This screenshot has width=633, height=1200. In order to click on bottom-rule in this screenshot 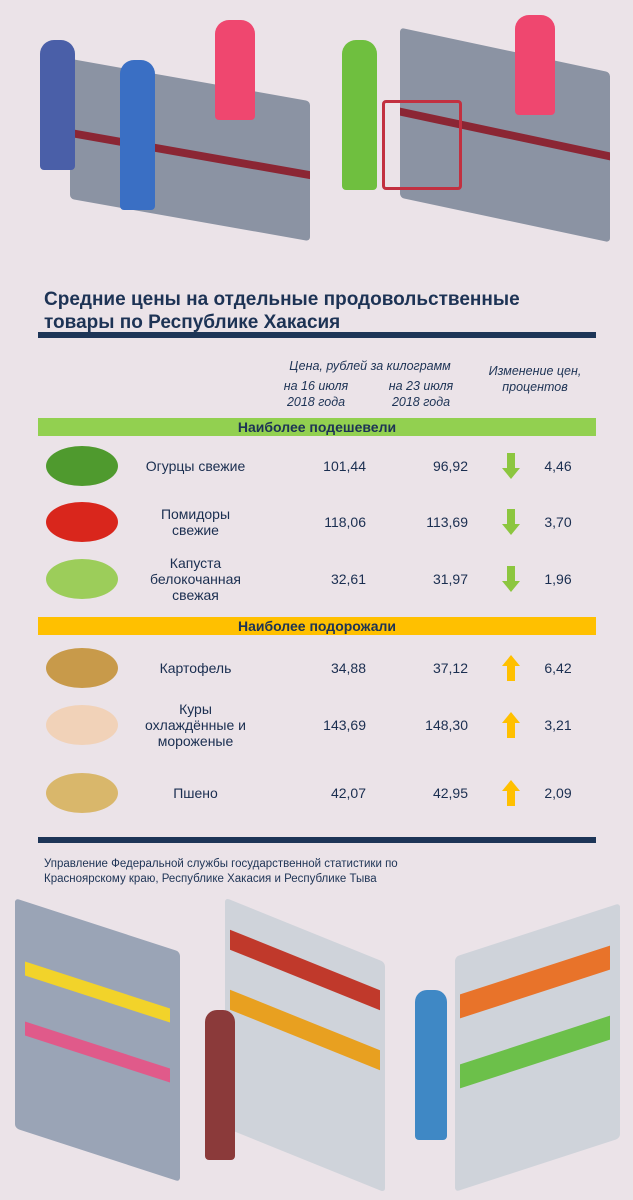, I will do `click(317, 840)`.